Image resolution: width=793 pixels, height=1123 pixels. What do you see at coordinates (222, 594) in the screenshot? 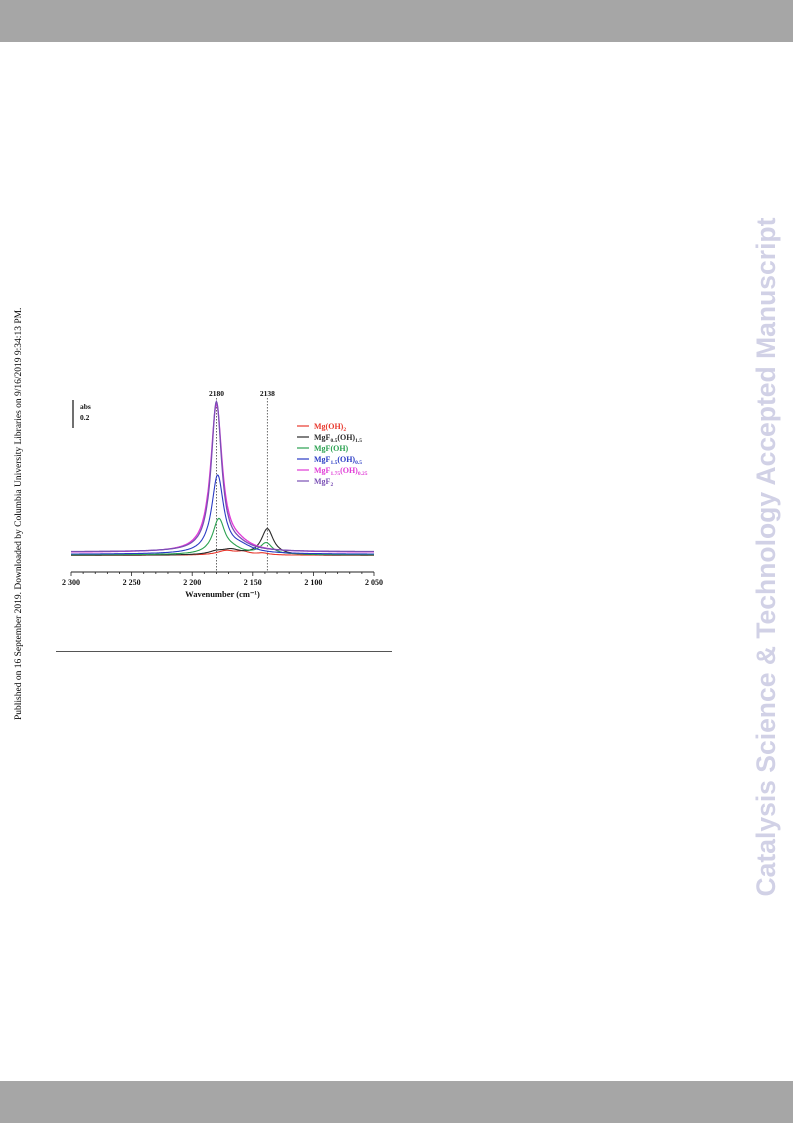
I see `x-axis-title: Wavenumber (cm⁻¹)` at bounding box center [222, 594].